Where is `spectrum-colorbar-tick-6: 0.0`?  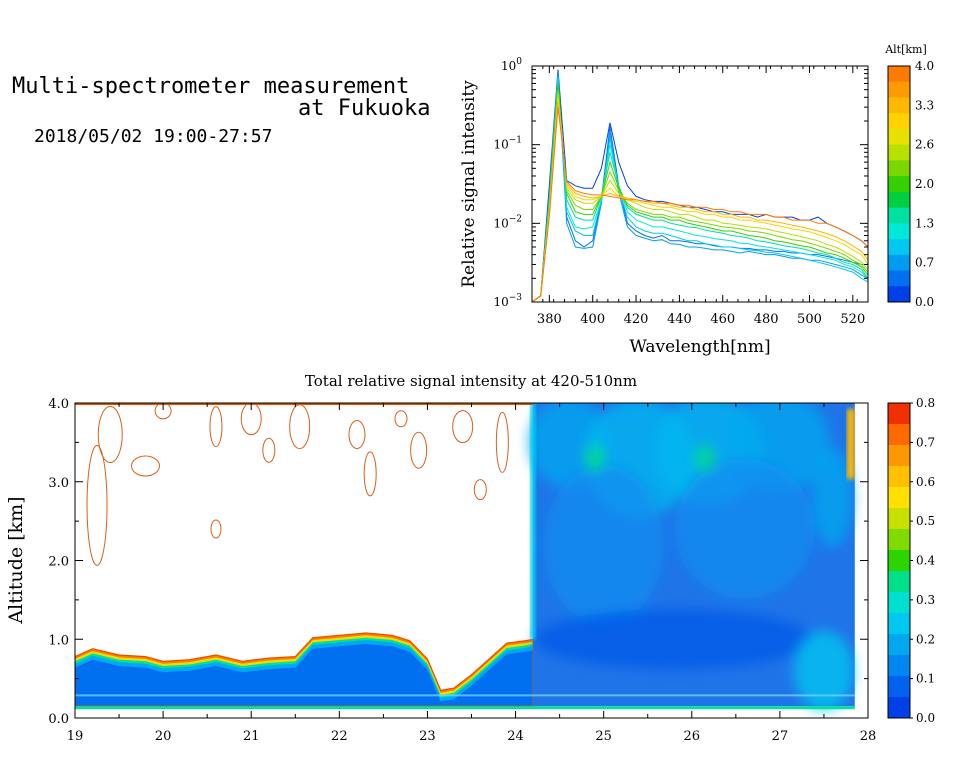 spectrum-colorbar-tick-6: 0.0 is located at coordinates (924, 302).